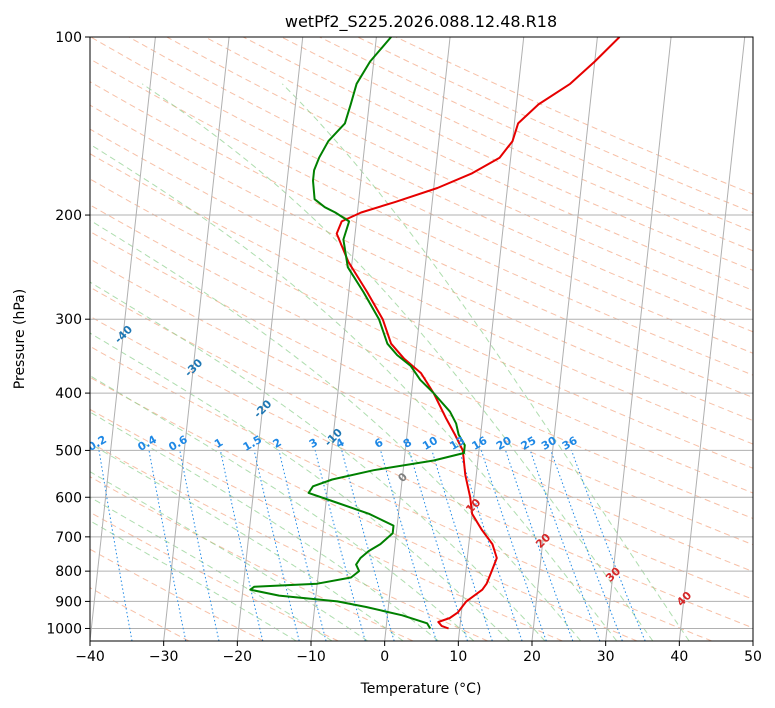  Describe the element at coordinates (458, 657) in the screenshot. I see `x-tick-label: 10` at that location.